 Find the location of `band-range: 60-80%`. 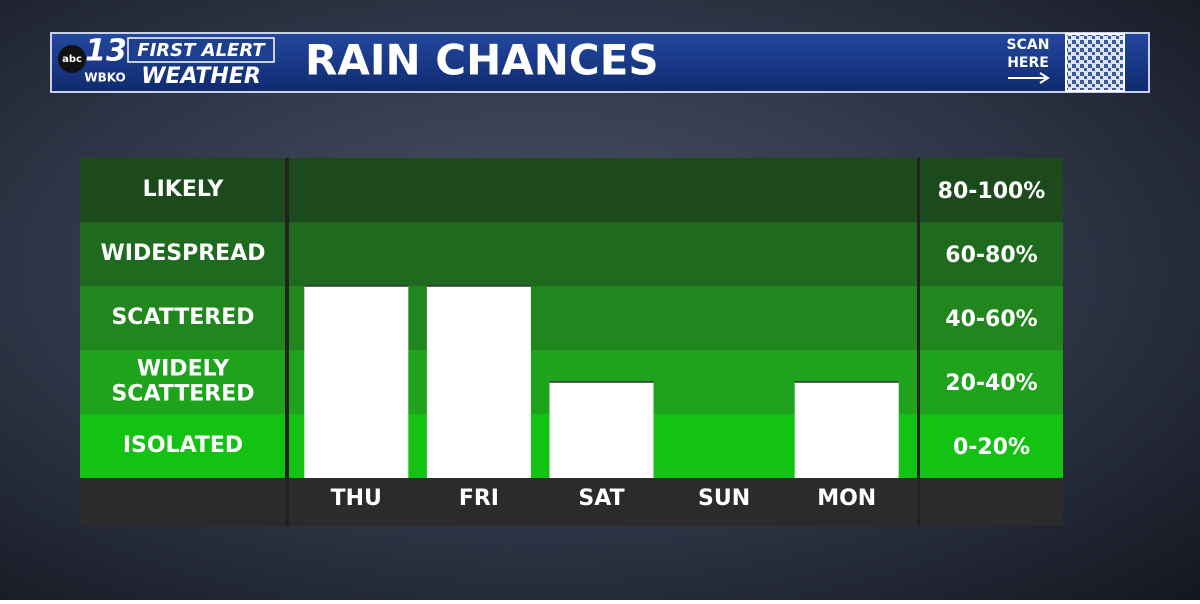

band-range: 60-80% is located at coordinates (991, 255).